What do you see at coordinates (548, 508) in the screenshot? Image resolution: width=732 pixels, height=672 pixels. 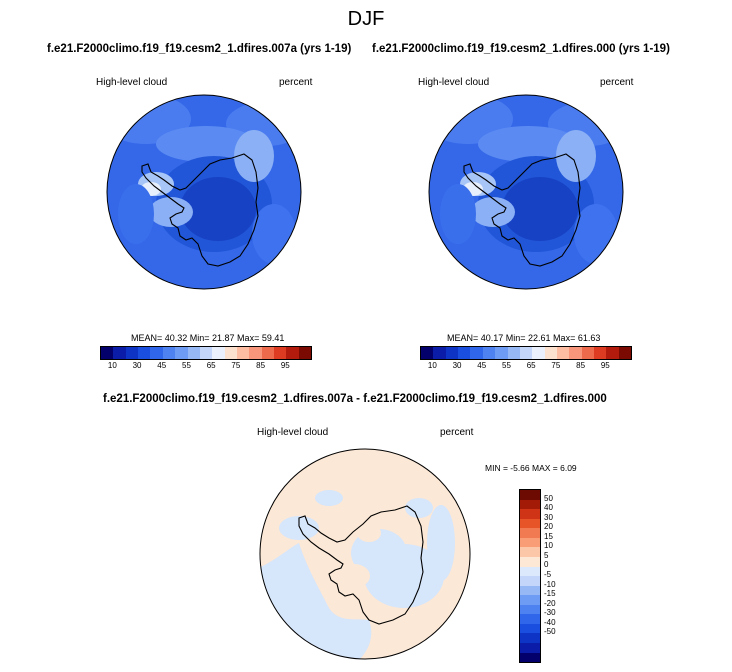 I see `colorbar-tick-label: 40` at bounding box center [548, 508].